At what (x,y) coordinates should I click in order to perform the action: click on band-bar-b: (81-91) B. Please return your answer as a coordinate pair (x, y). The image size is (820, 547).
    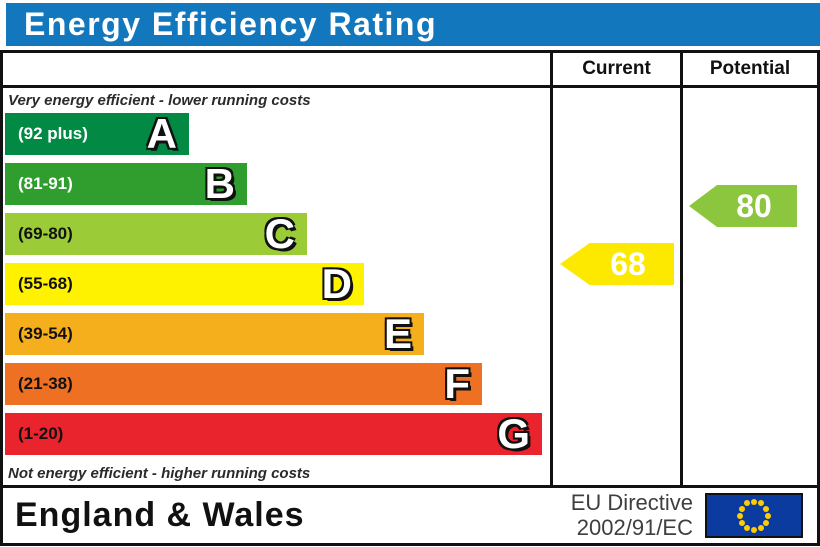
    Looking at the image, I should click on (126, 184).